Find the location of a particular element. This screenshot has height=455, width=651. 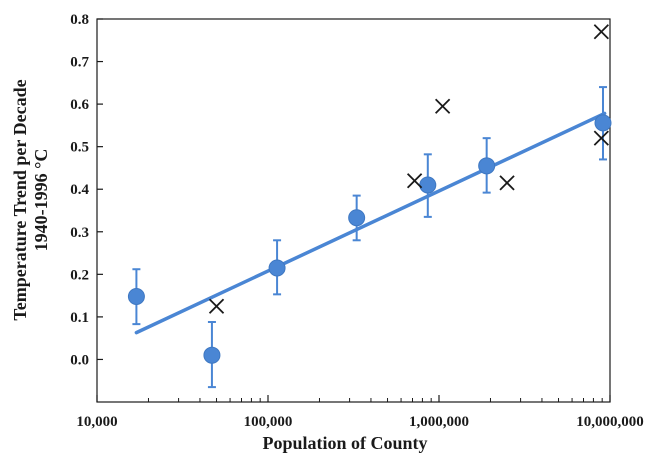

y-tick-label: 0.5 is located at coordinates (79, 148).